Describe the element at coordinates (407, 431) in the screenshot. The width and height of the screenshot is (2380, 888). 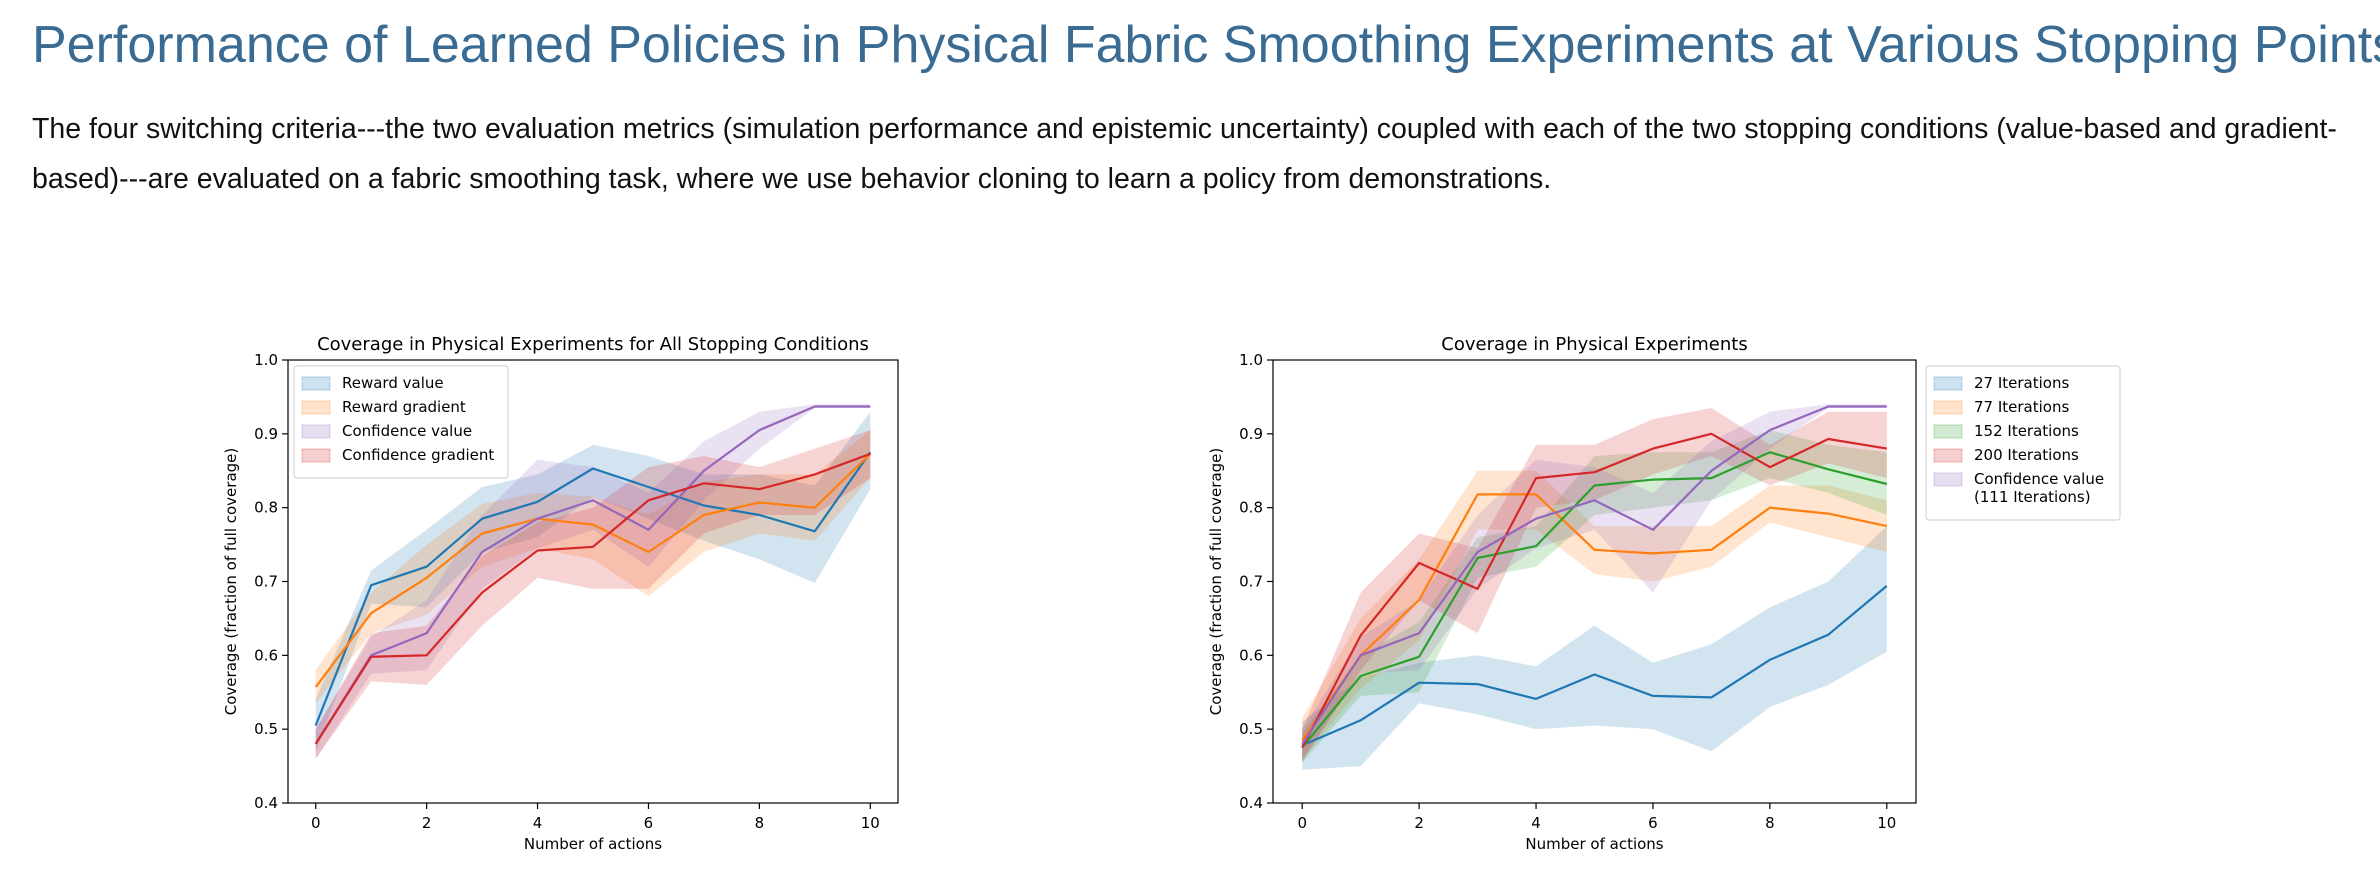
I see `legend-label: Confidence value` at that location.